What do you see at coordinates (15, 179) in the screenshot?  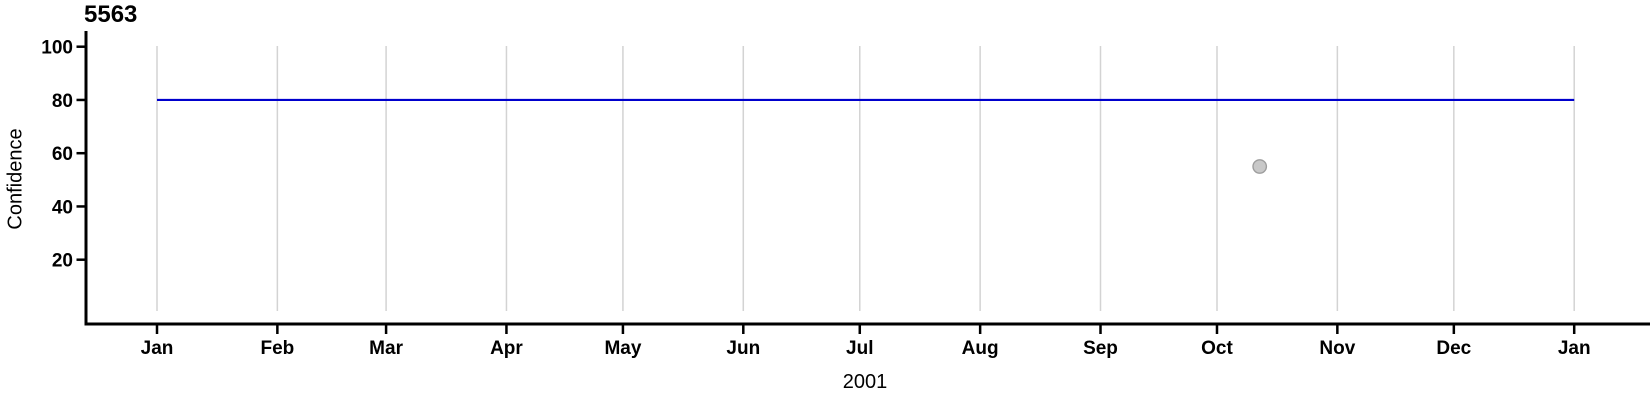 I see `y-axis-title: Confidence` at bounding box center [15, 179].